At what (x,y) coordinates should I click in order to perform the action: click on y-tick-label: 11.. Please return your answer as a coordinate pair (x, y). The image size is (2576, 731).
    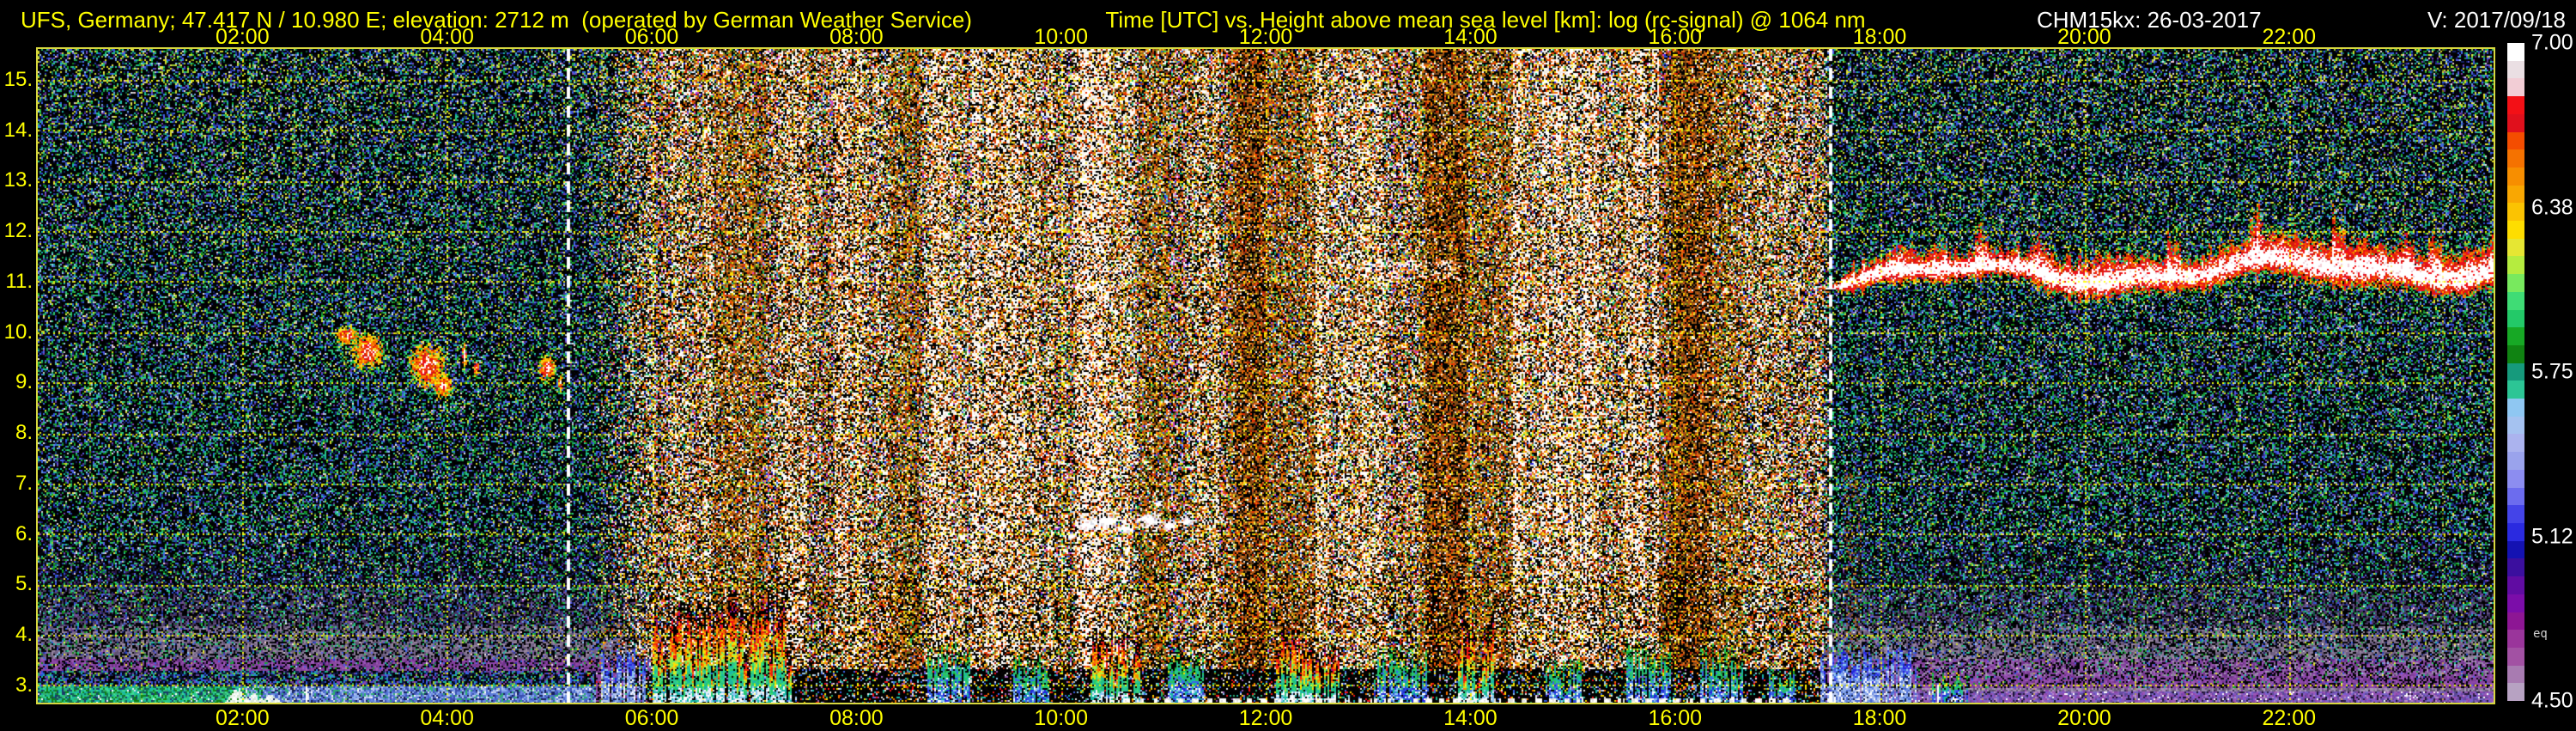
    Looking at the image, I should click on (19, 281).